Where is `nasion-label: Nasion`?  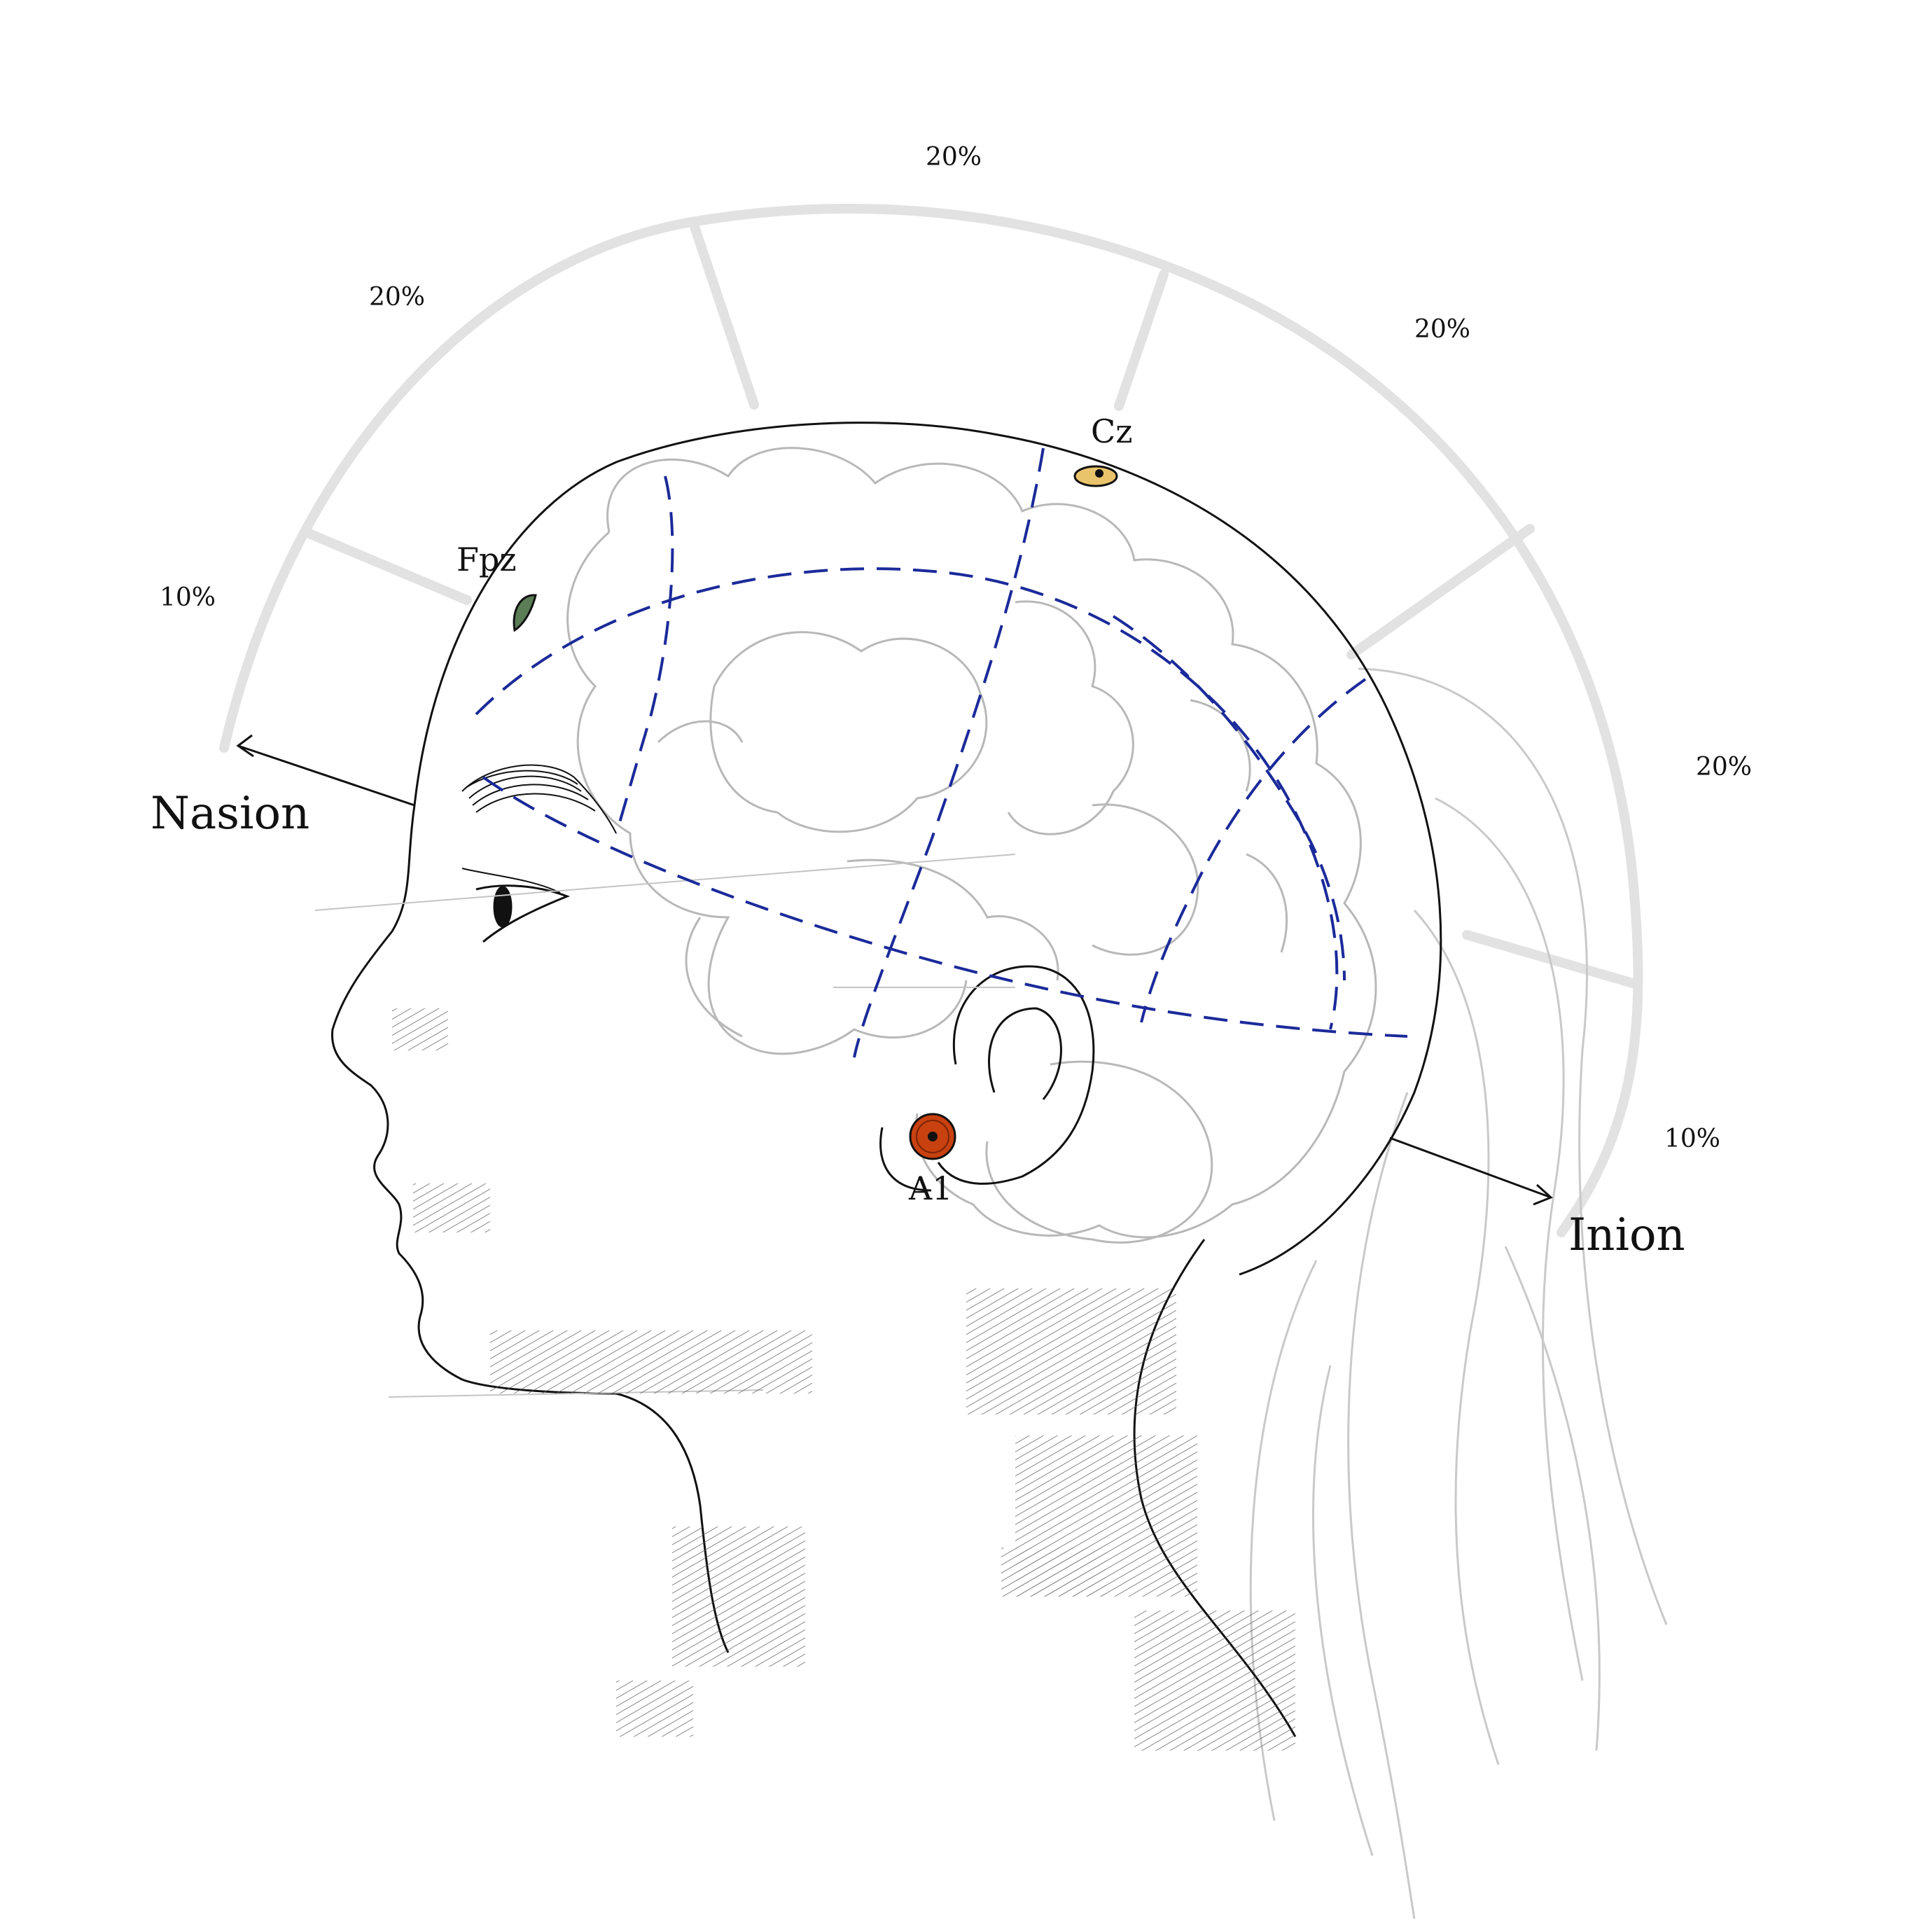 nasion-label: Nasion is located at coordinates (230, 814).